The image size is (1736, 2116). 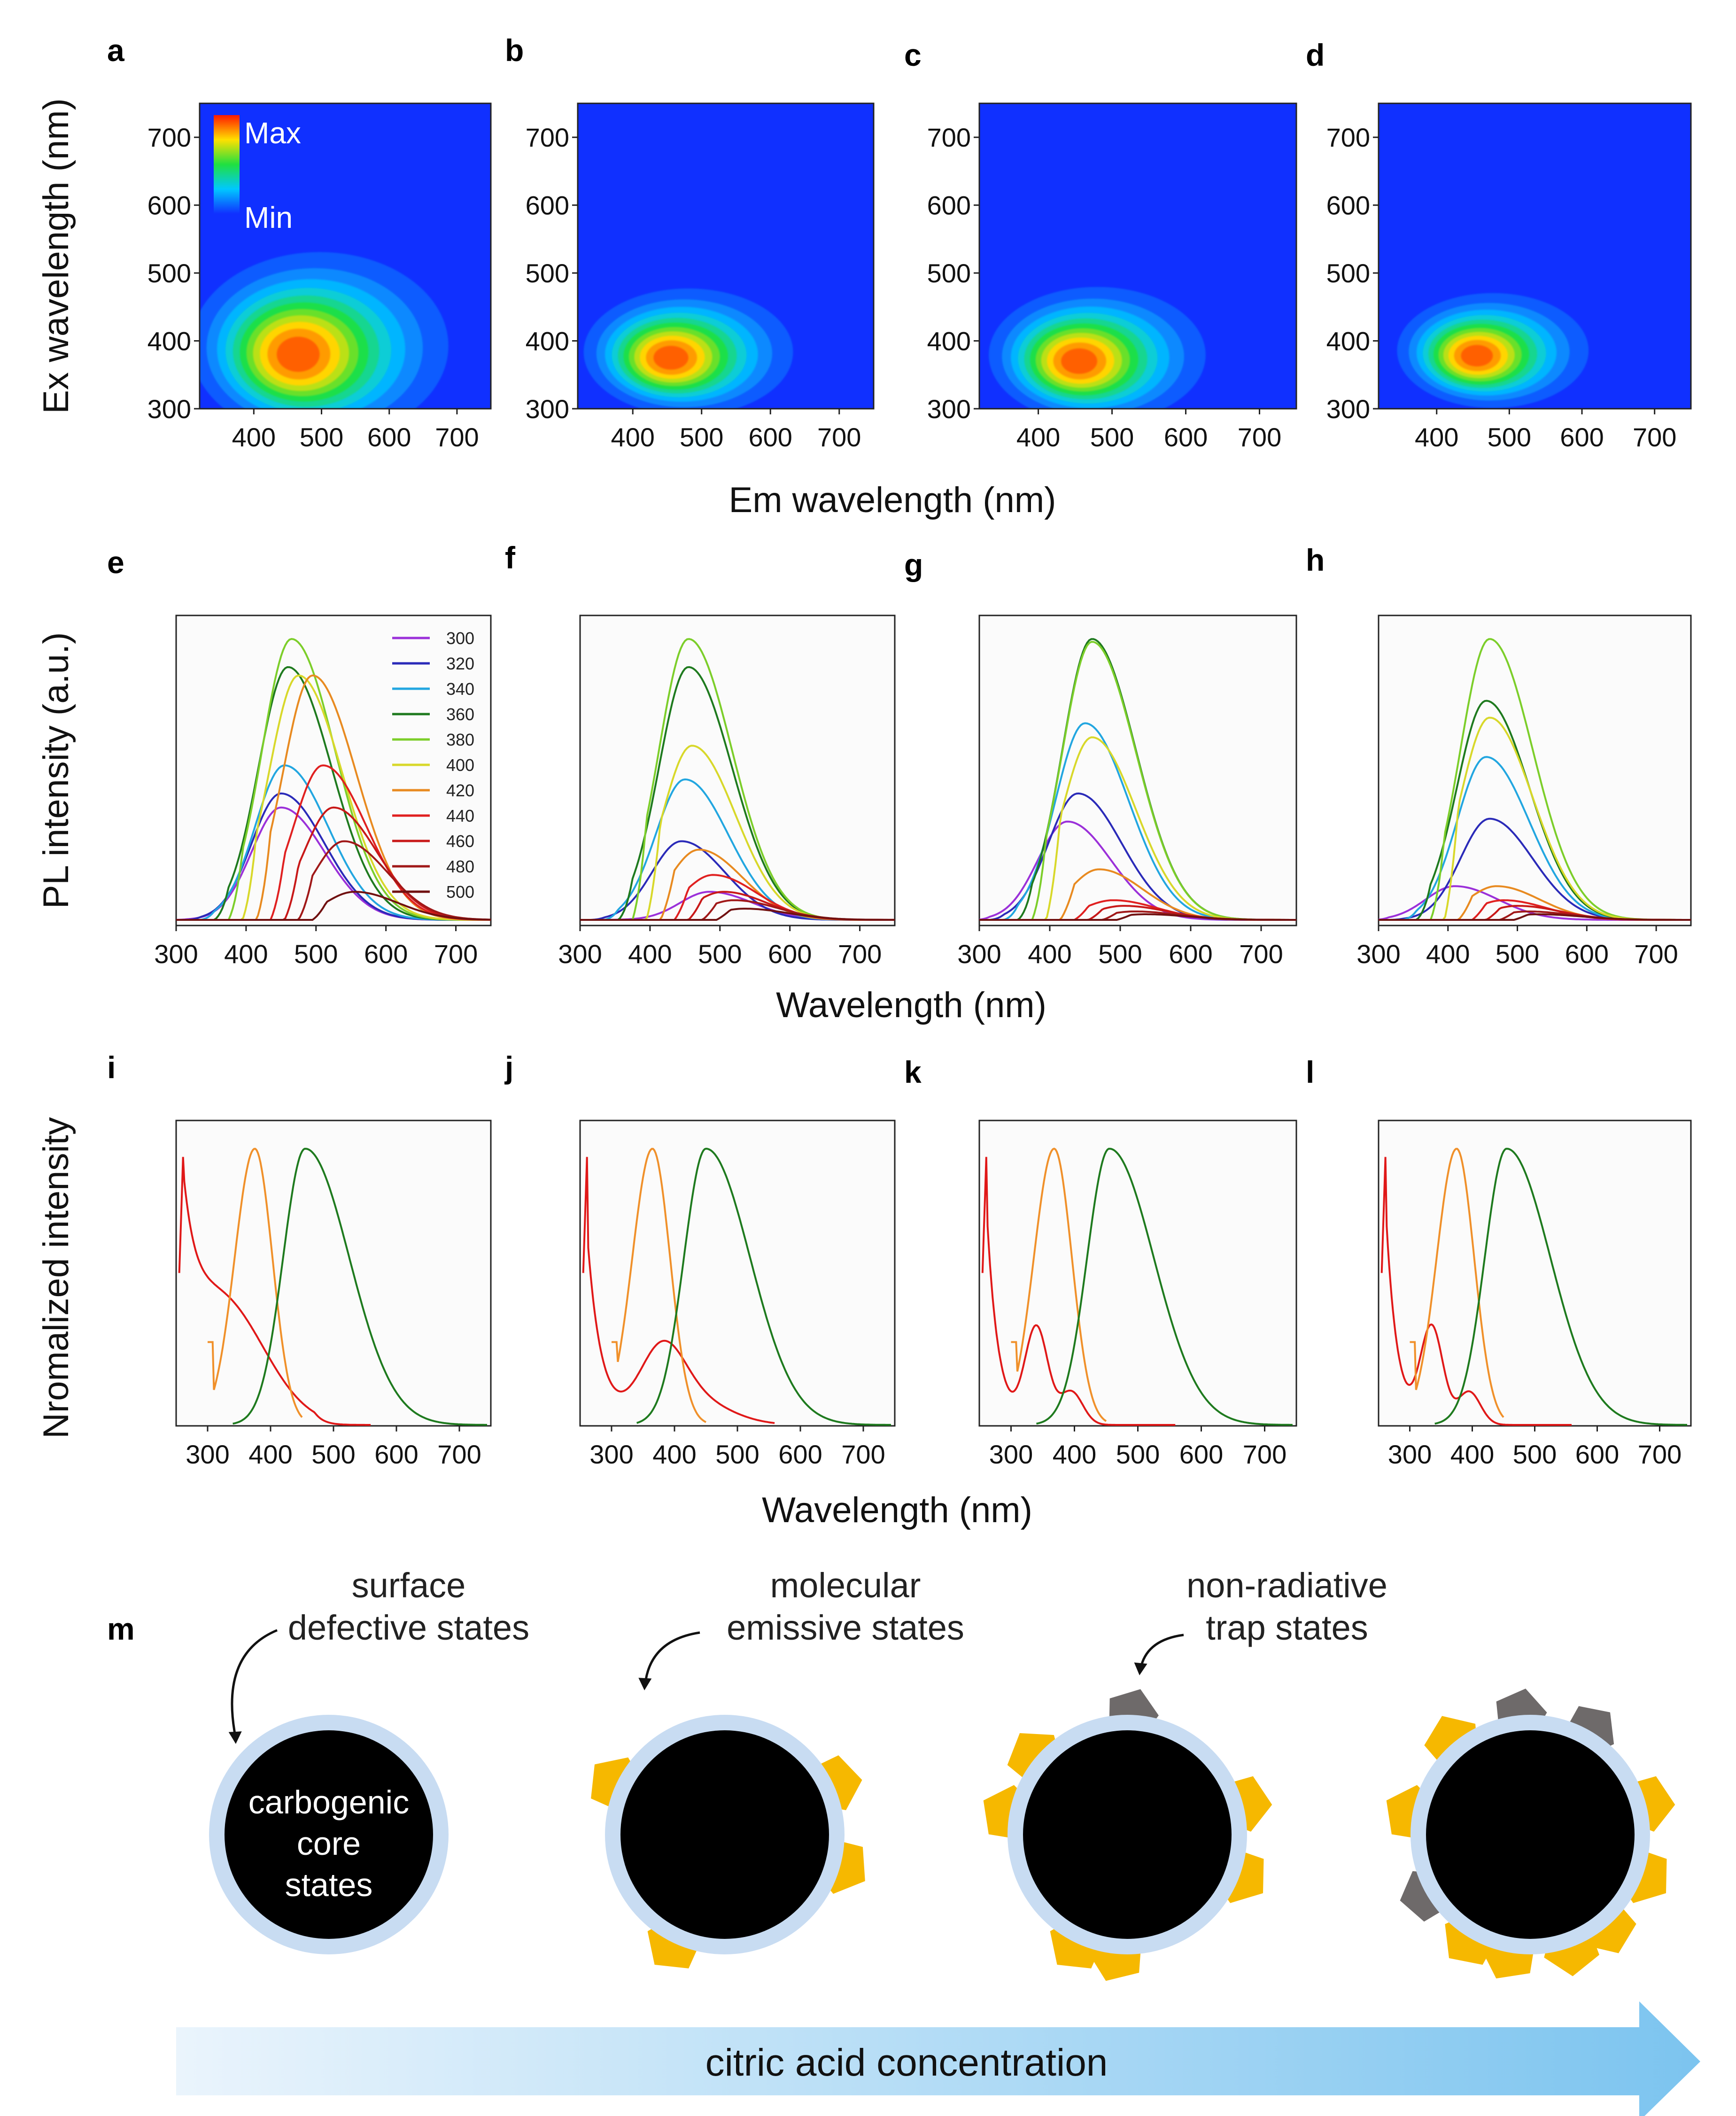 I want to click on pl-panel-f: 300 400 500 600 700, so click(x=727, y=792).